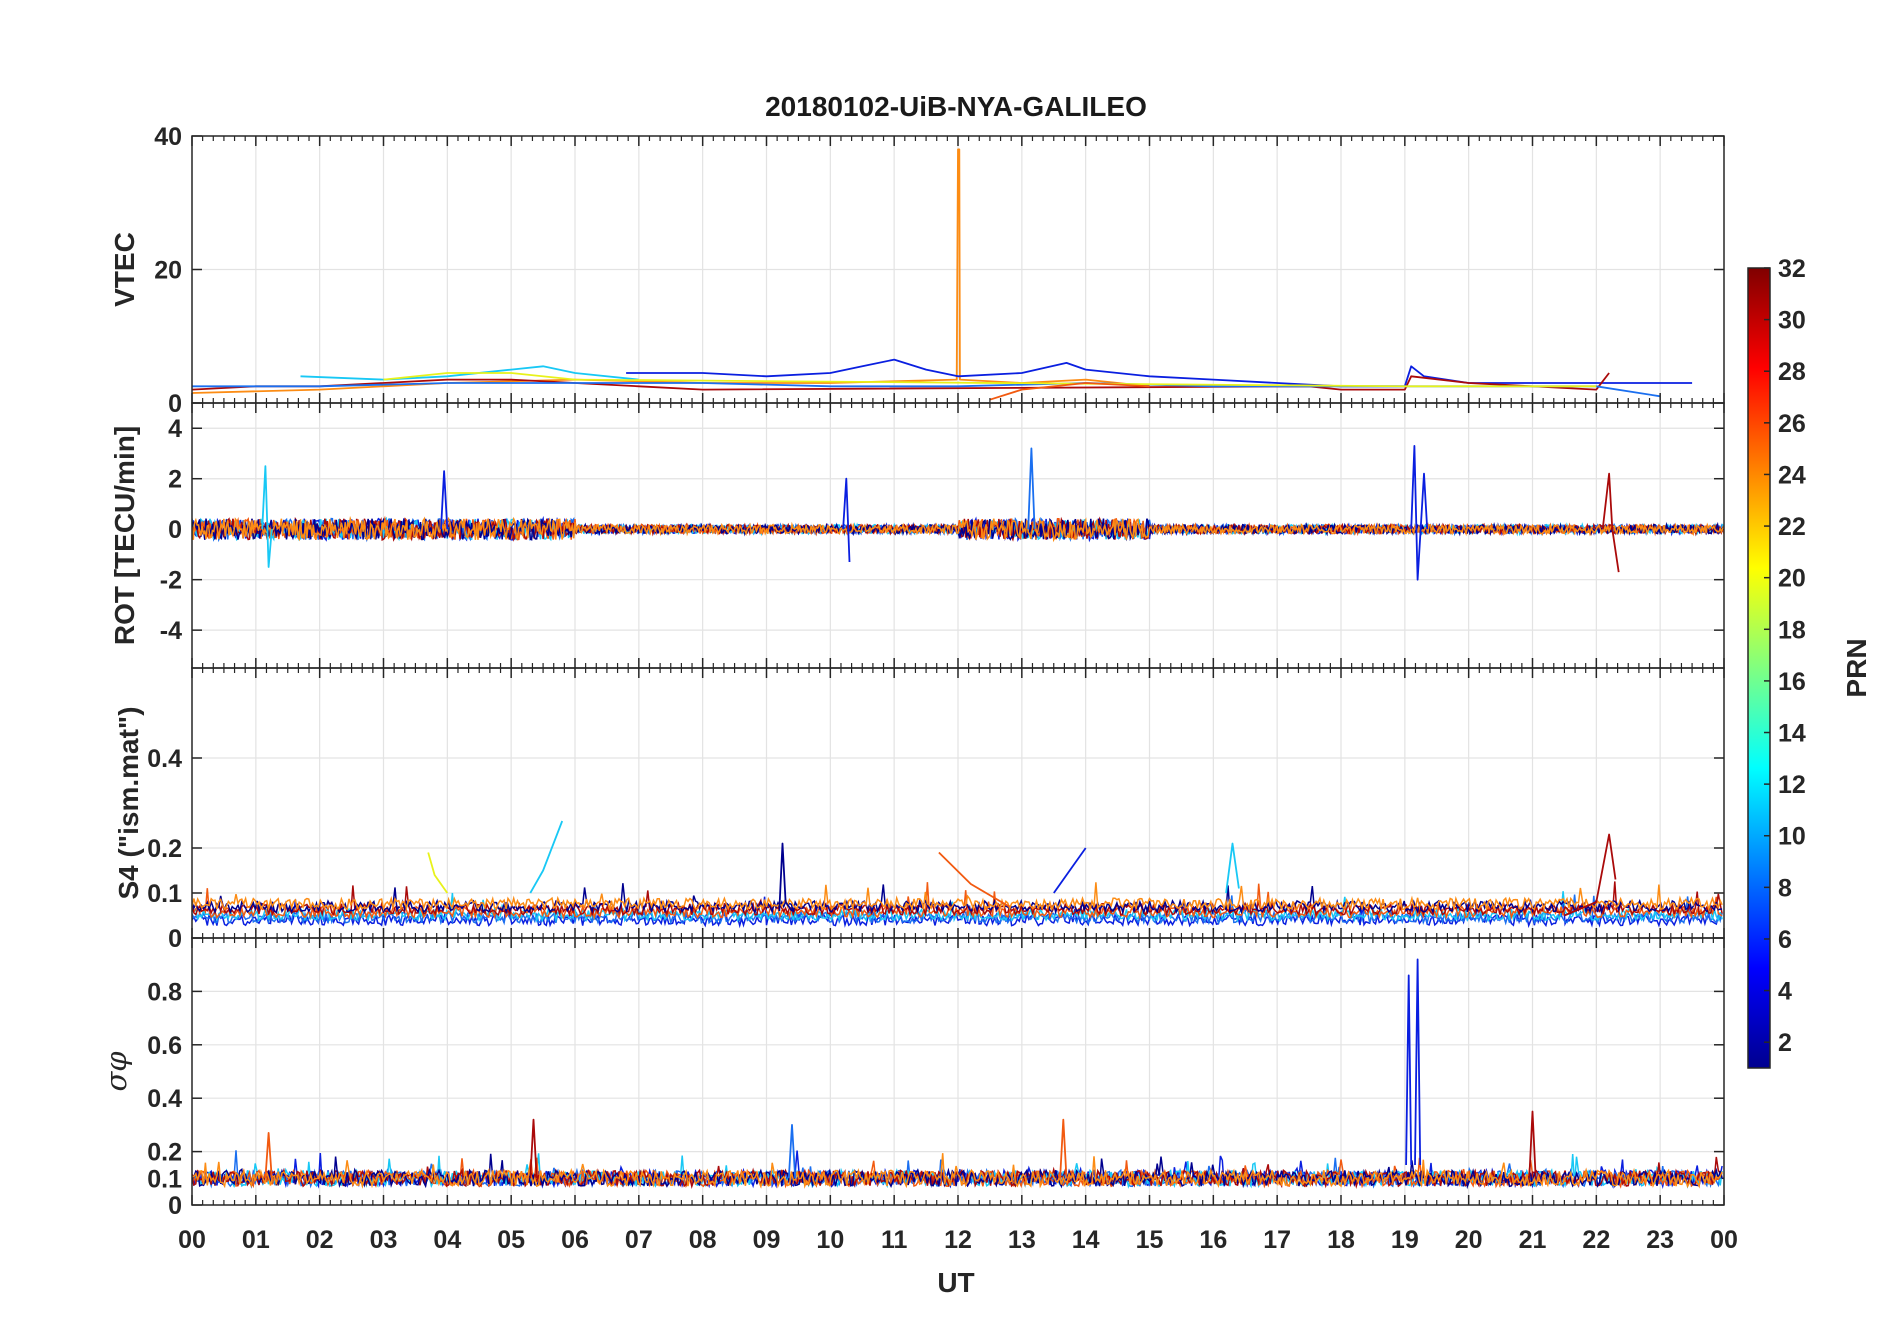  I want to click on y-tick-label: 4, so click(175, 429).